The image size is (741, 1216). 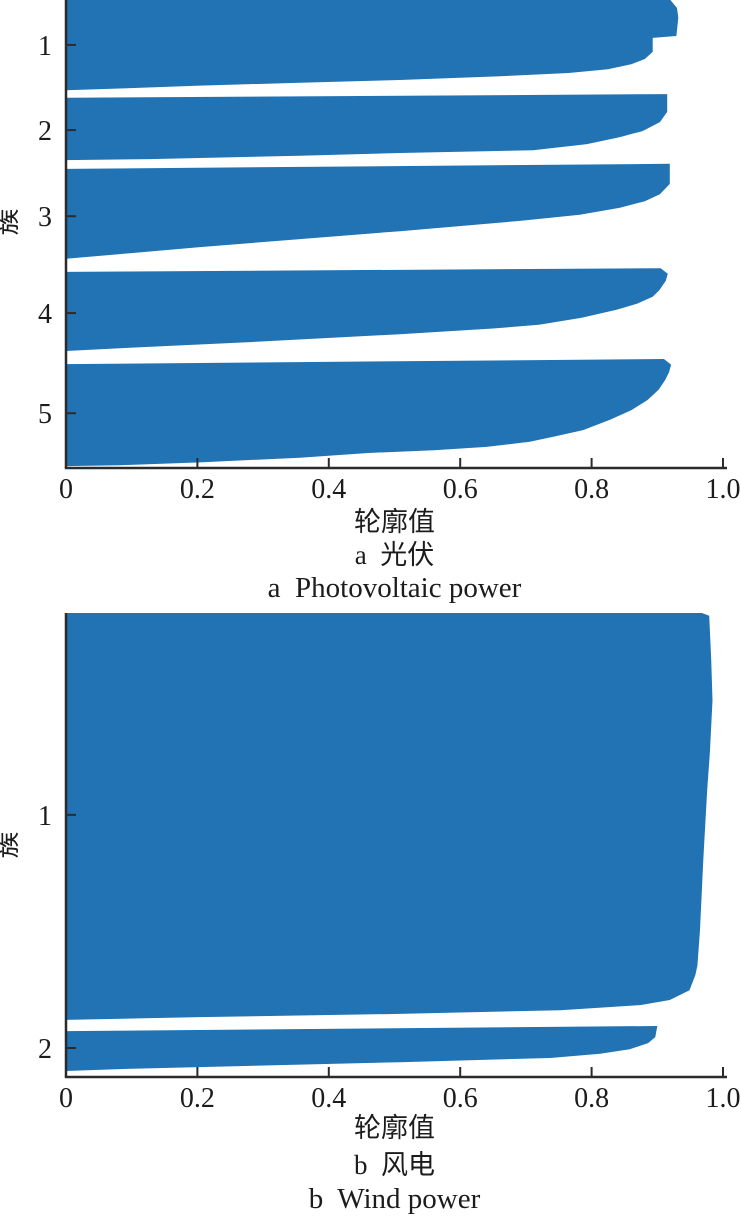 What do you see at coordinates (394, 1128) in the screenshot?
I see `wind-xlabel: 轮廓值` at bounding box center [394, 1128].